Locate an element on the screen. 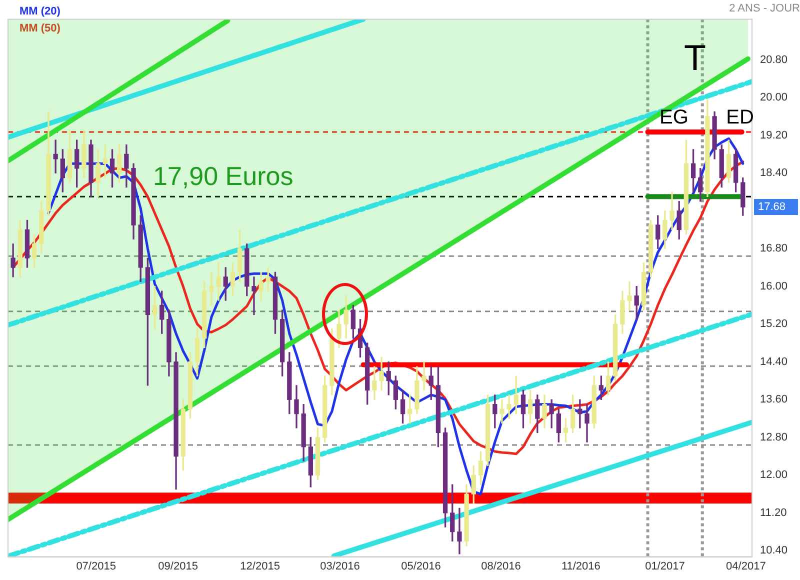 The height and width of the screenshot is (580, 800). text: 17.68 is located at coordinates (772, 207).